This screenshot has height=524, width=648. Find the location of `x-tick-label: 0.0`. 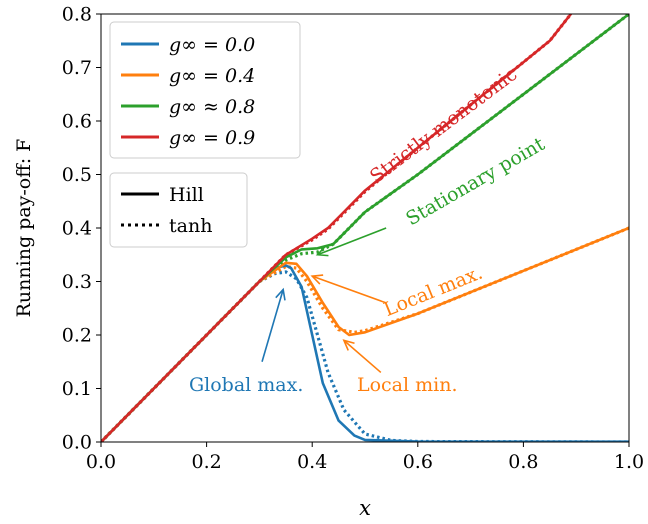

x-tick-label: 0.0 is located at coordinates (101, 462).